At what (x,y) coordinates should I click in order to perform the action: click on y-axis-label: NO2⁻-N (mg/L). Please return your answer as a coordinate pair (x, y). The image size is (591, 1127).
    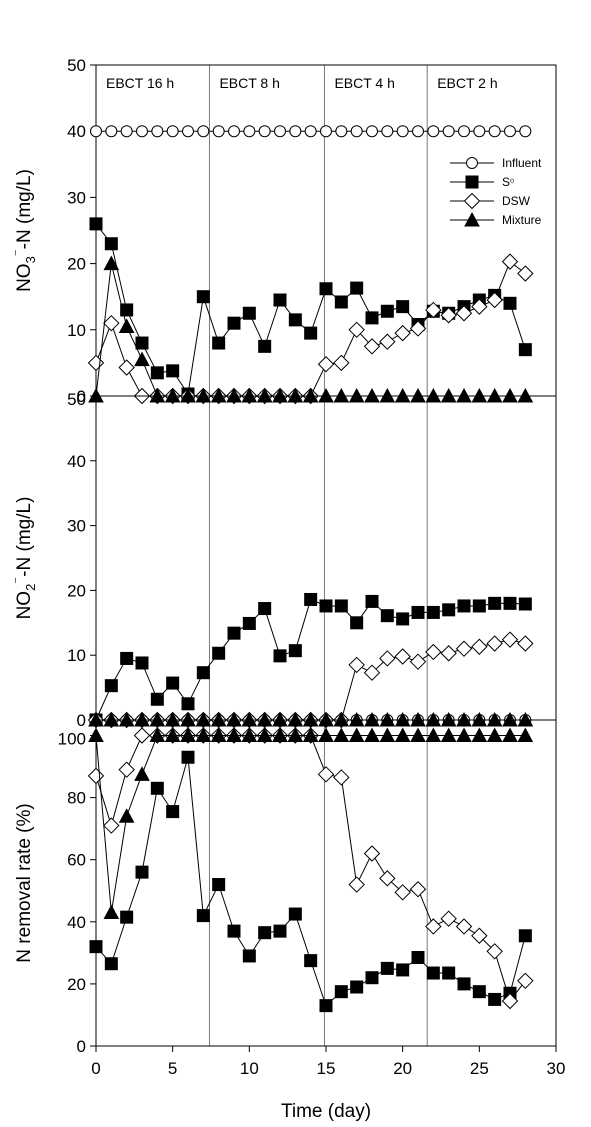
    Looking at the image, I should click on (24, 558).